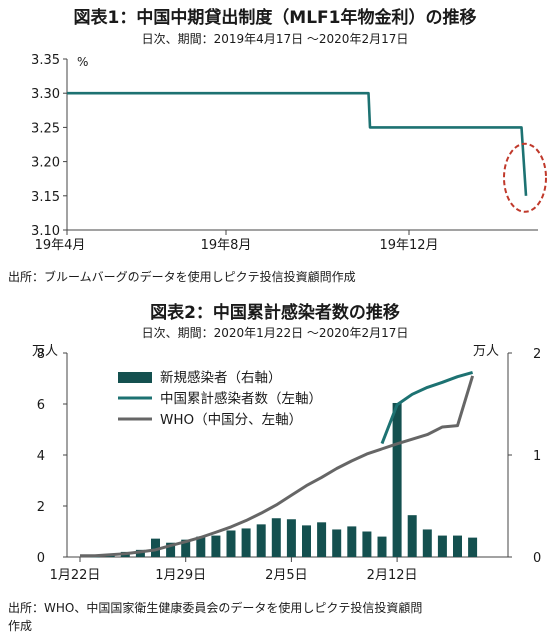 The height and width of the screenshot is (641, 550). What do you see at coordinates (20, 626) in the screenshot?
I see `chart2-source-line2: 作成` at bounding box center [20, 626].